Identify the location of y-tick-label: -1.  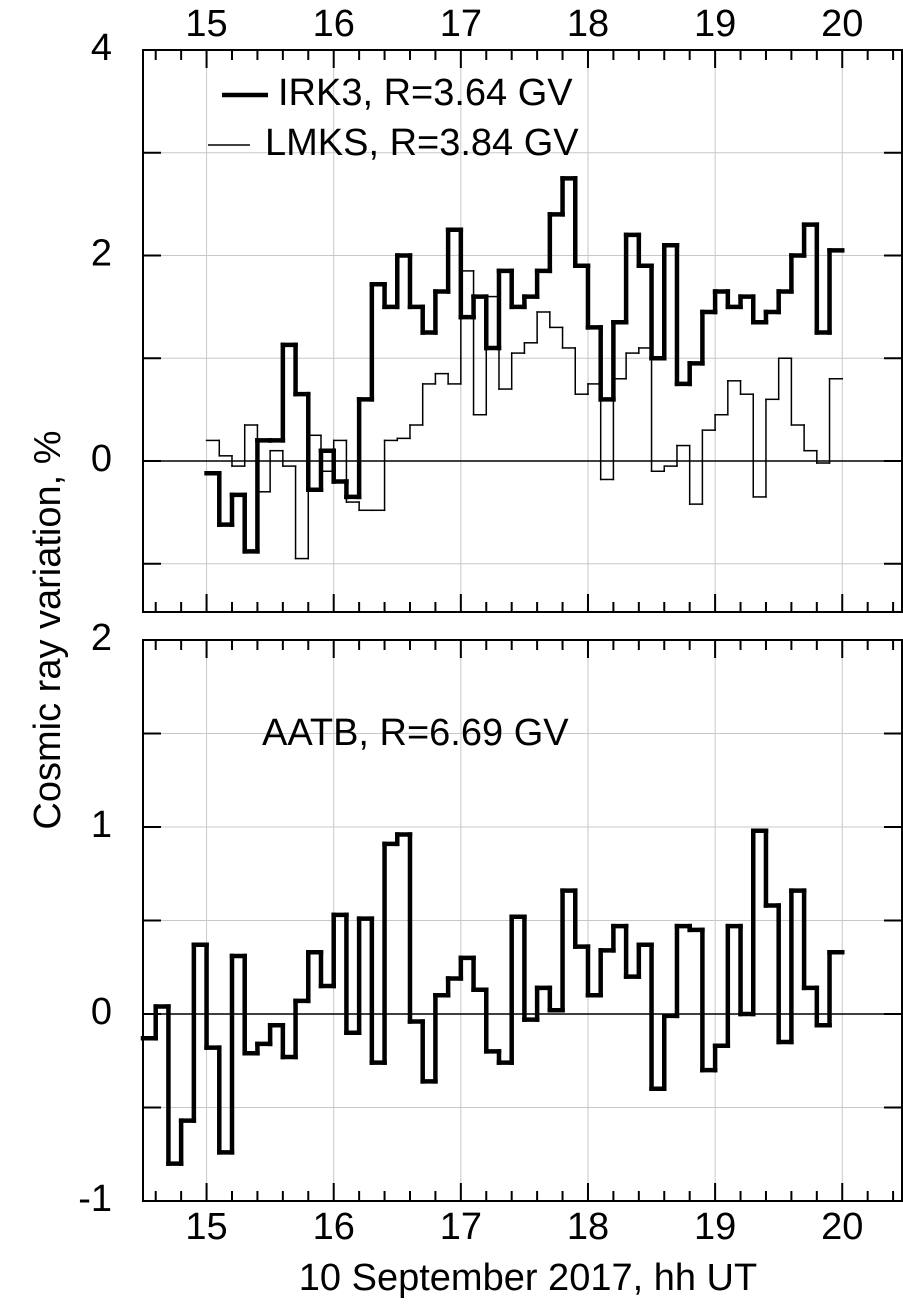
(95, 1199).